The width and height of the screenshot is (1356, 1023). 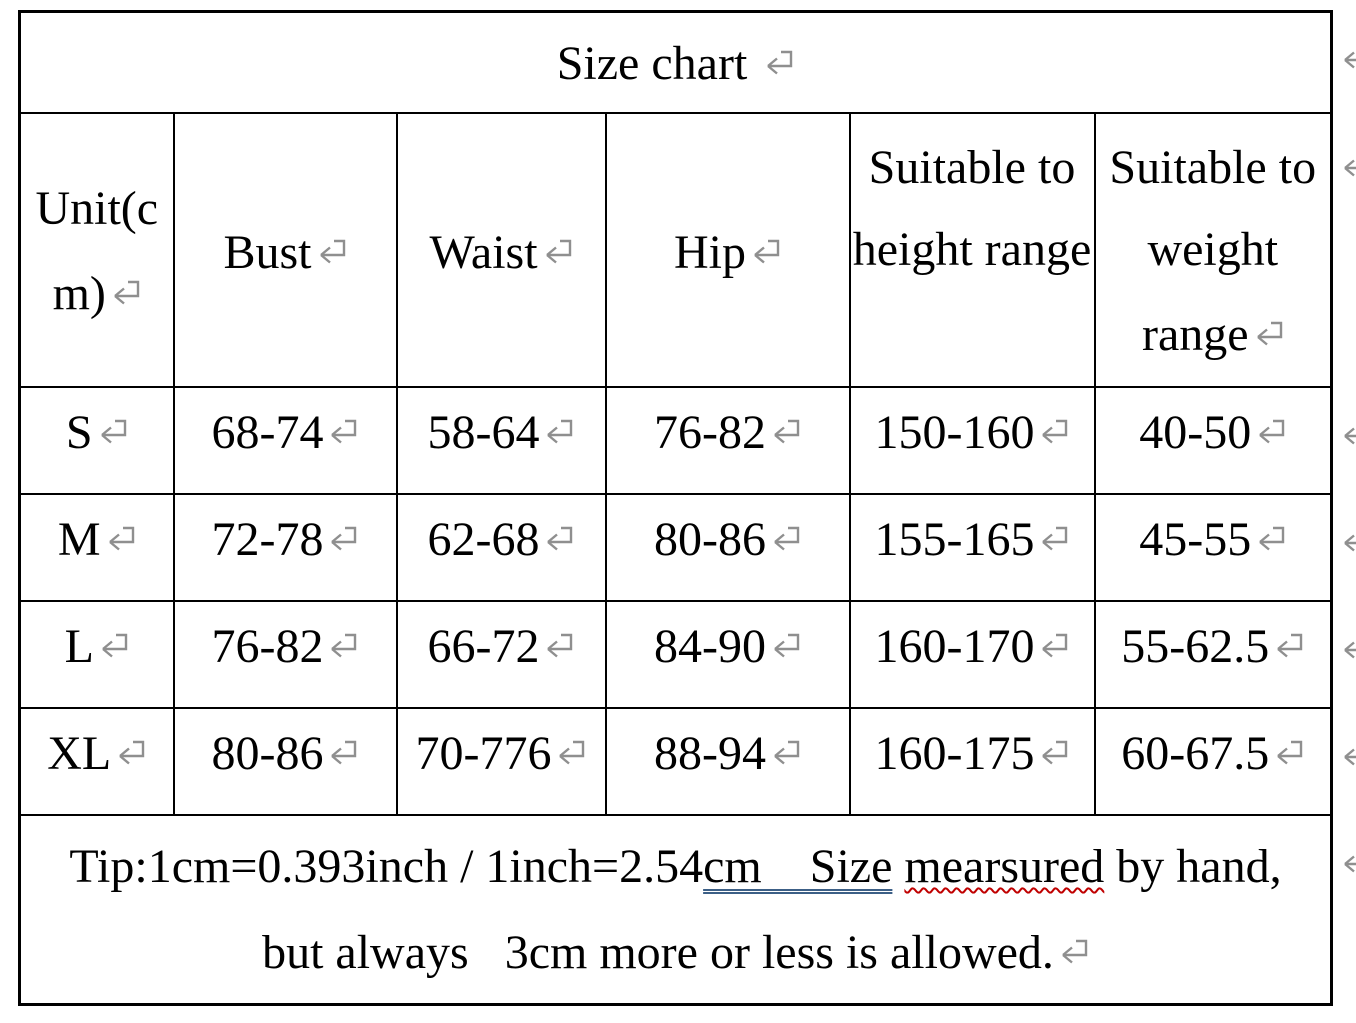 I want to click on cell-s-bust: 68-74, so click(x=285, y=440).